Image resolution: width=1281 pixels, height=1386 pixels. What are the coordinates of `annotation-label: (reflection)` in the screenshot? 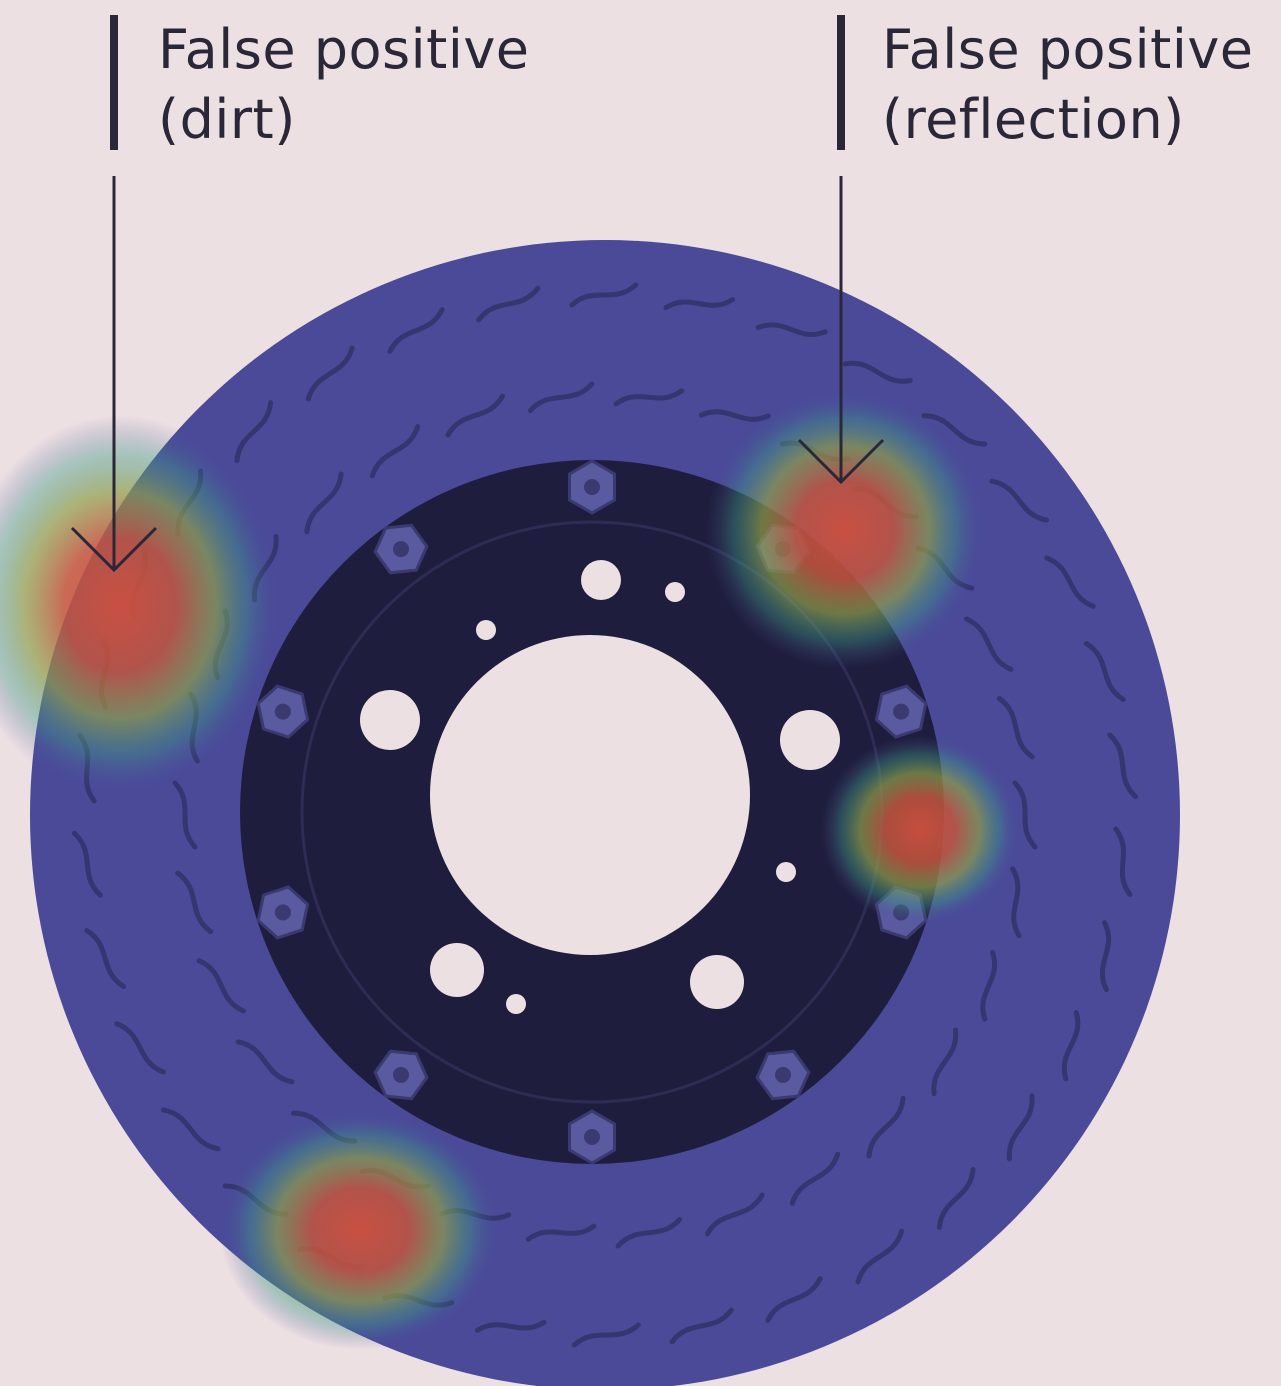 It's located at (1033, 119).